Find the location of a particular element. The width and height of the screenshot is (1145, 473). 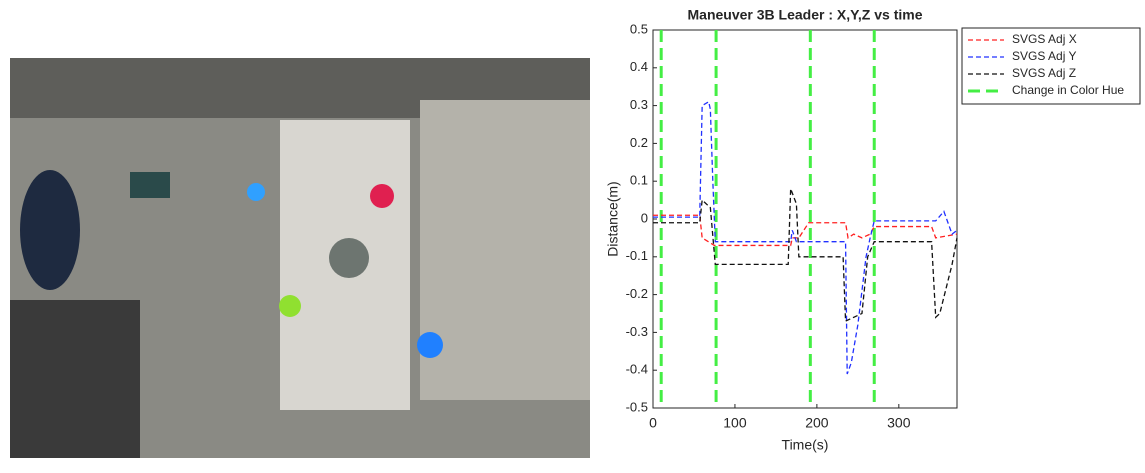

y-tick-label: -0.1 is located at coordinates (637, 255).